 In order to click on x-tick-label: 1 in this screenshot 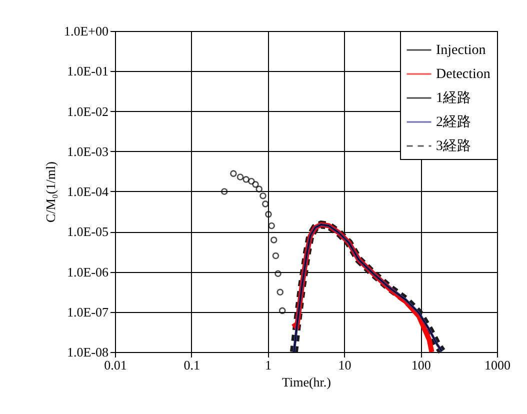, I will do `click(268, 365)`.